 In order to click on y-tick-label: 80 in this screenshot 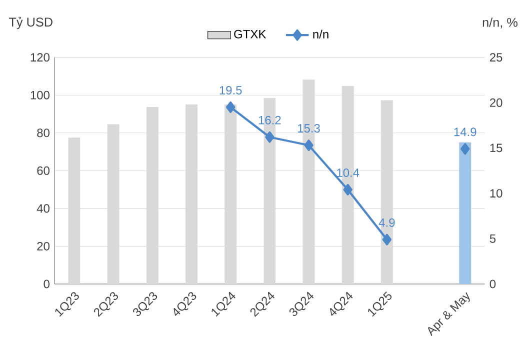, I will do `click(43, 133)`.